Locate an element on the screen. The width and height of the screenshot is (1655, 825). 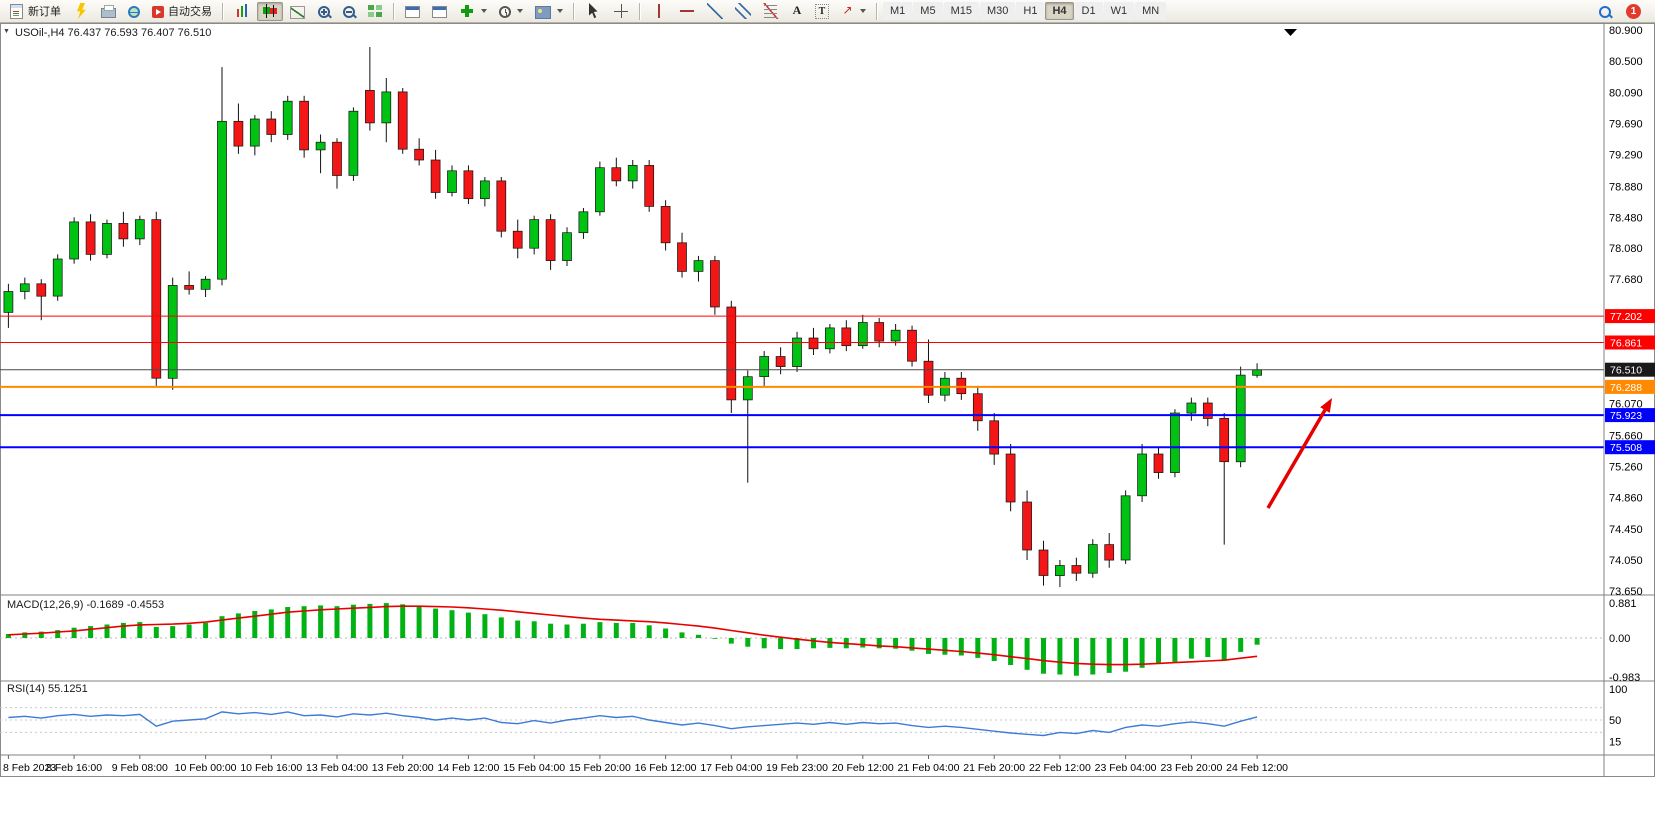
tile-windows-button is located at coordinates (375, 11).